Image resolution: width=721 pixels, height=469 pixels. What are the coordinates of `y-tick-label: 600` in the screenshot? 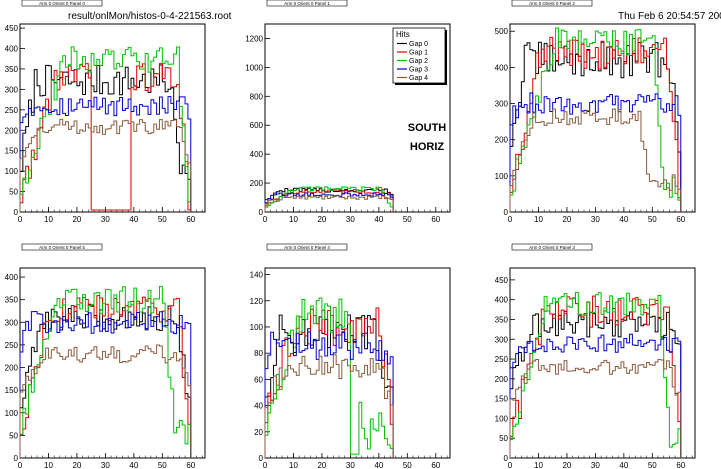 It's located at (257, 125).